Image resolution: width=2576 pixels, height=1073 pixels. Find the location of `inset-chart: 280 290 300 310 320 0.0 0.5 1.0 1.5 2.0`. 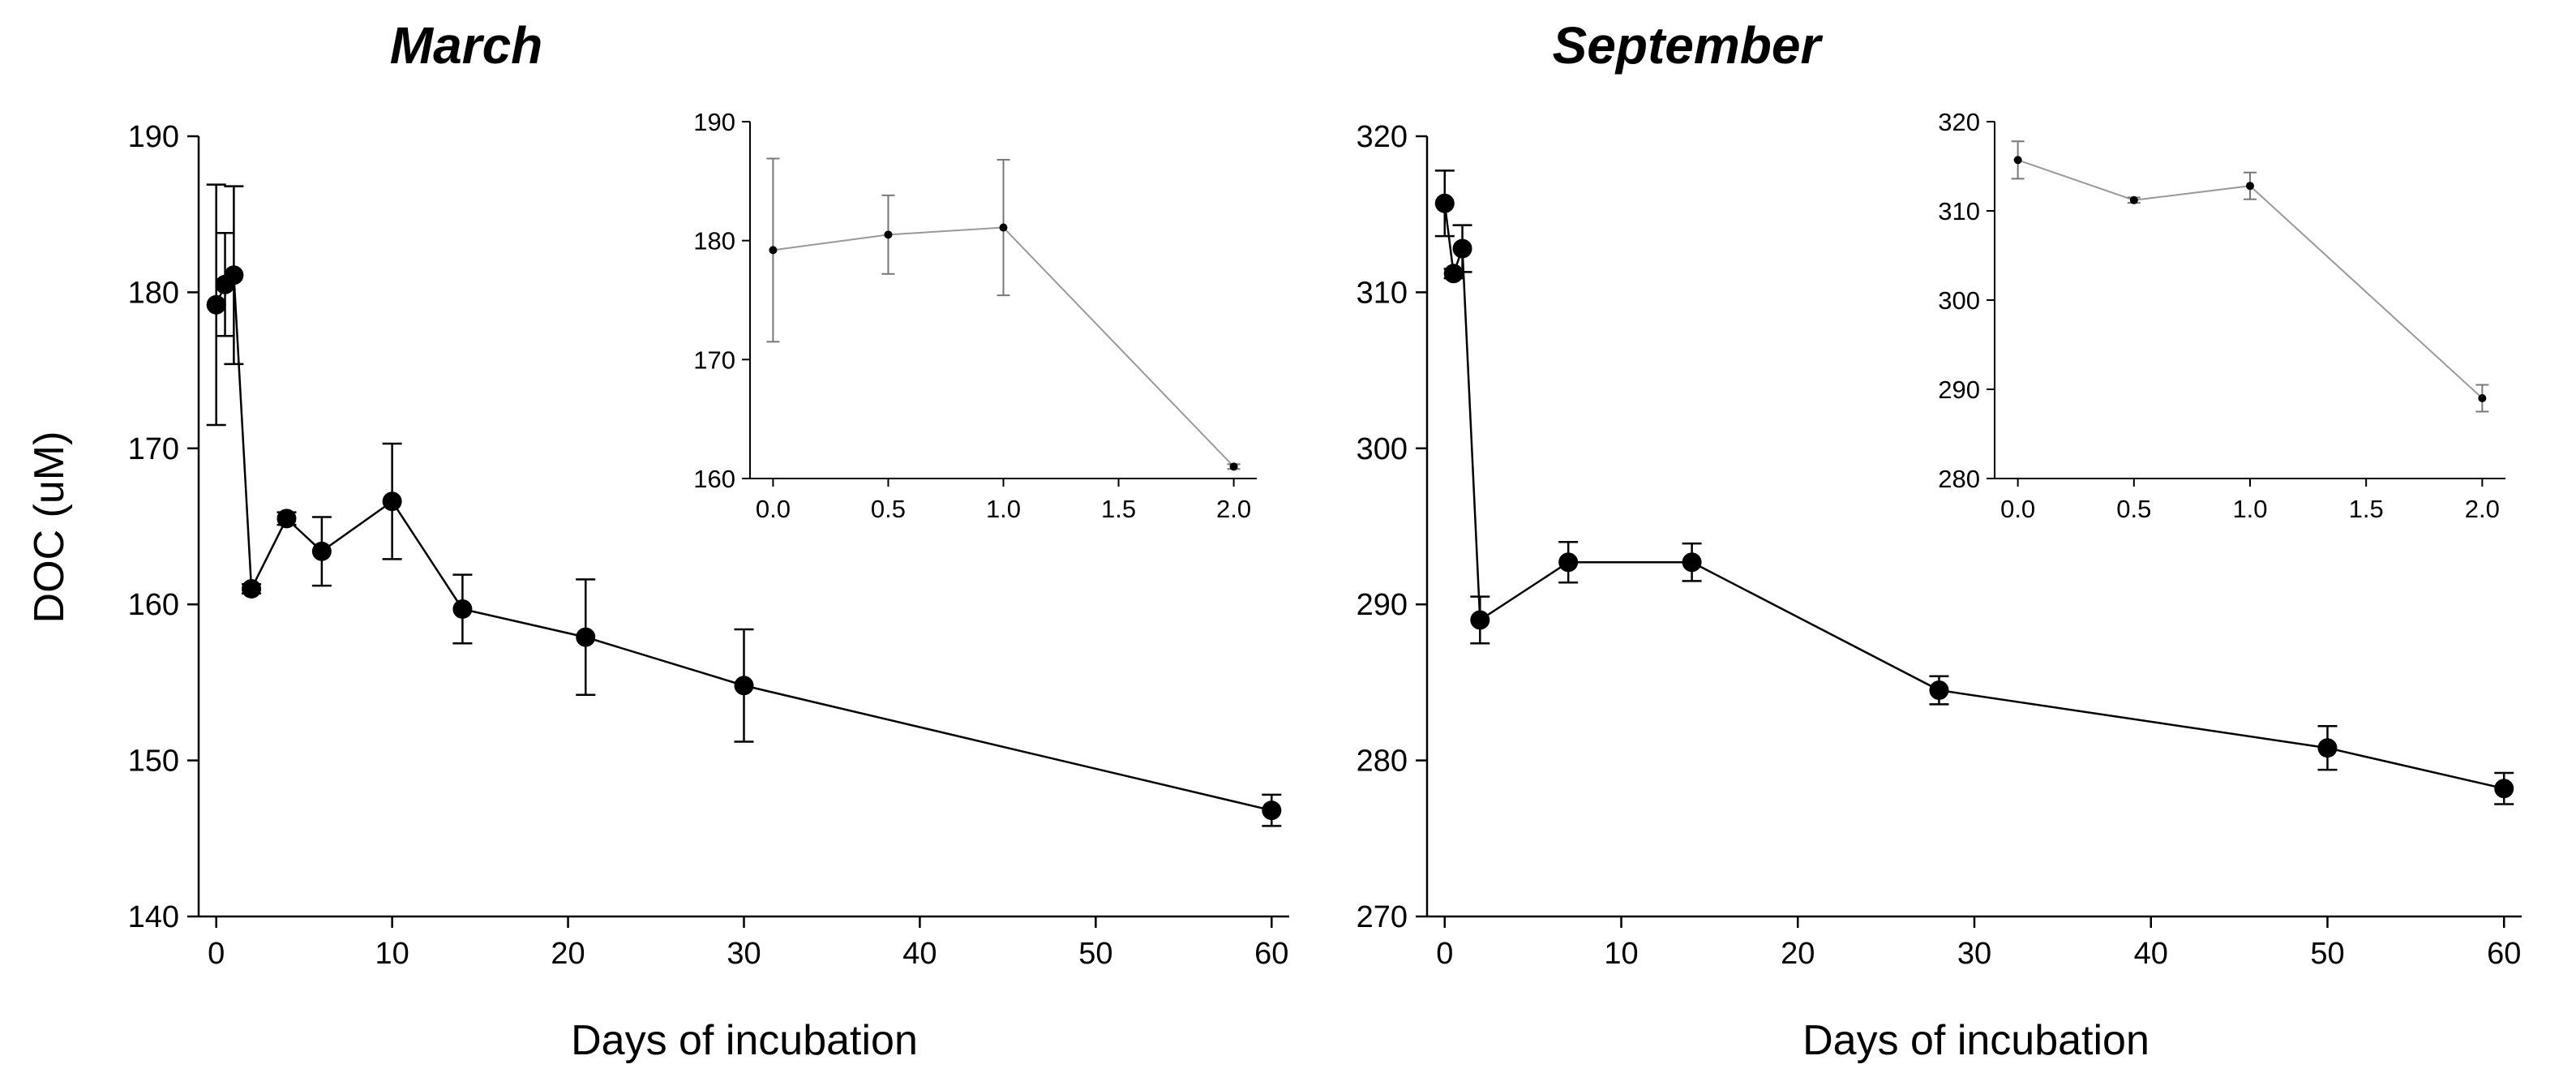

inset-chart: 280 290 300 310 320 0.0 0.5 1.0 1.5 2.0 is located at coordinates (2221, 315).